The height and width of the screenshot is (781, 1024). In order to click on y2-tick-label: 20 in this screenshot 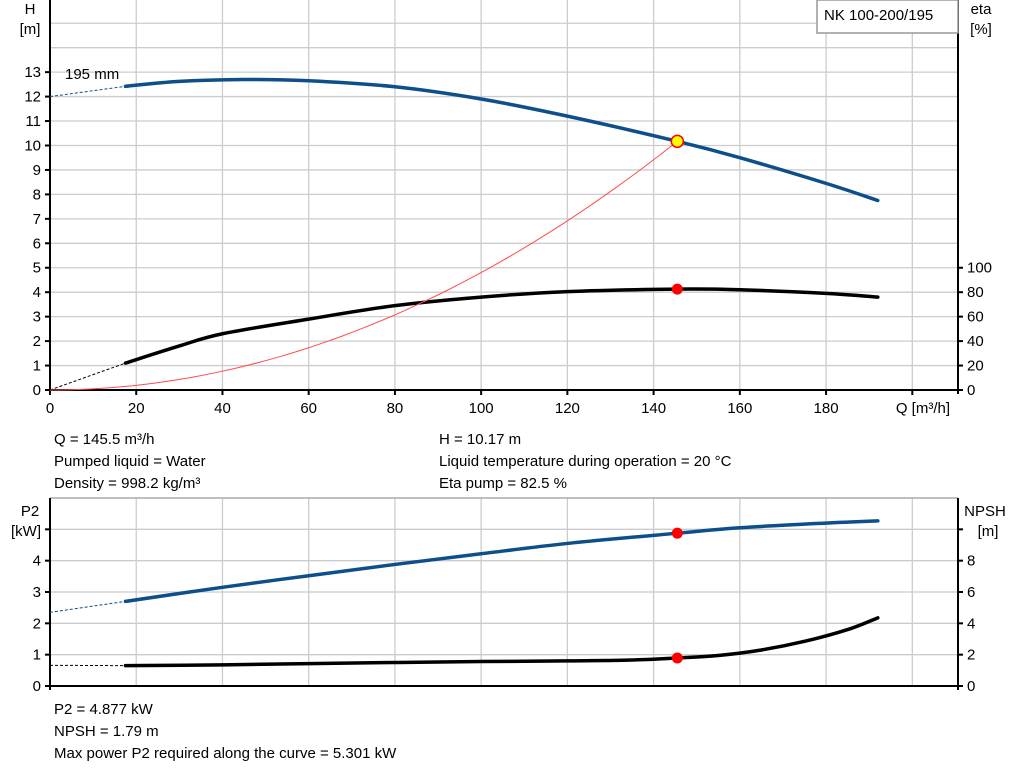, I will do `click(975, 366)`.